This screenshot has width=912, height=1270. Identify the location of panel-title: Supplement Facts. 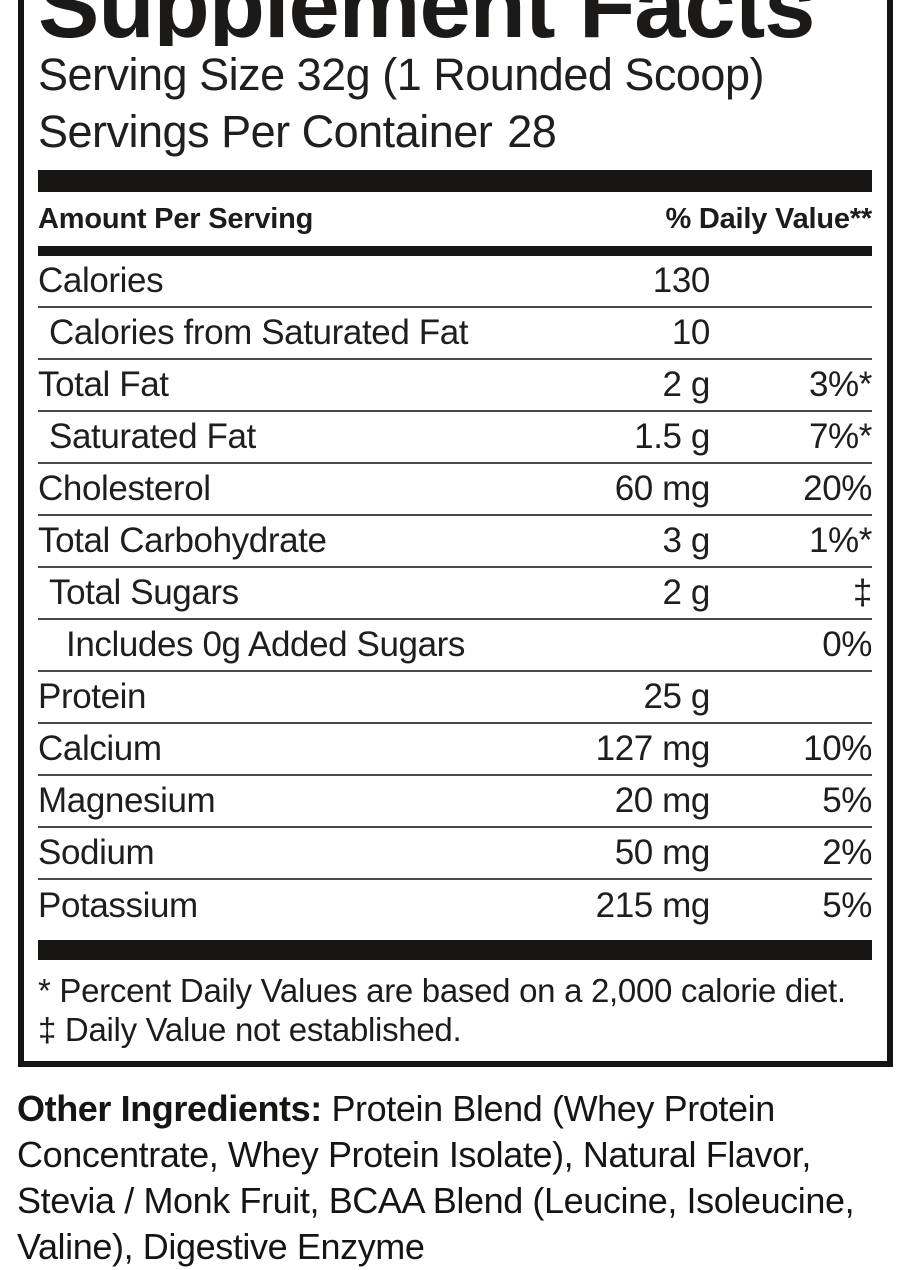
(426, 23).